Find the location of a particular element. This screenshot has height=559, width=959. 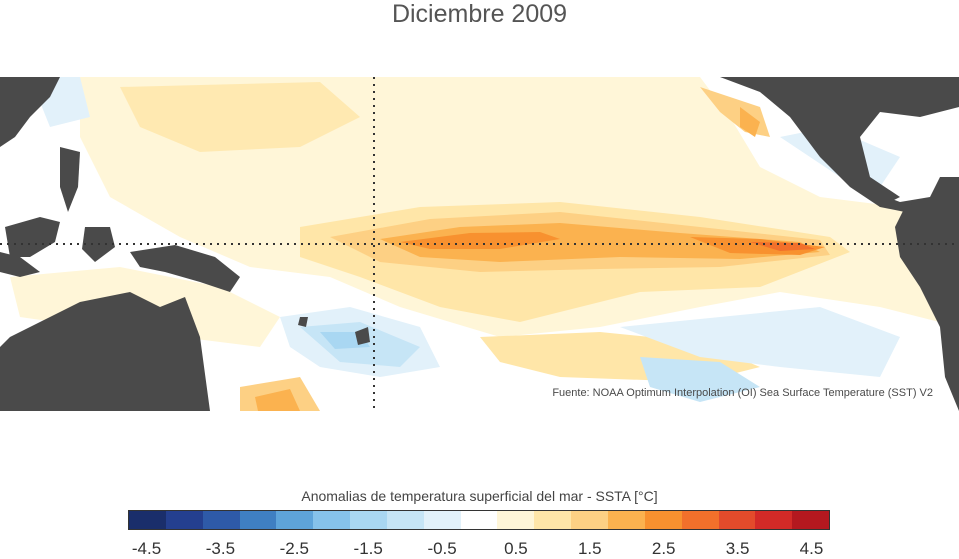

colorbar-ticks: -4.5 -3.5 -2.5 -1.5 -0.5 0.5 1.5 2.5 3.5 4.5 is located at coordinates (479, 549).